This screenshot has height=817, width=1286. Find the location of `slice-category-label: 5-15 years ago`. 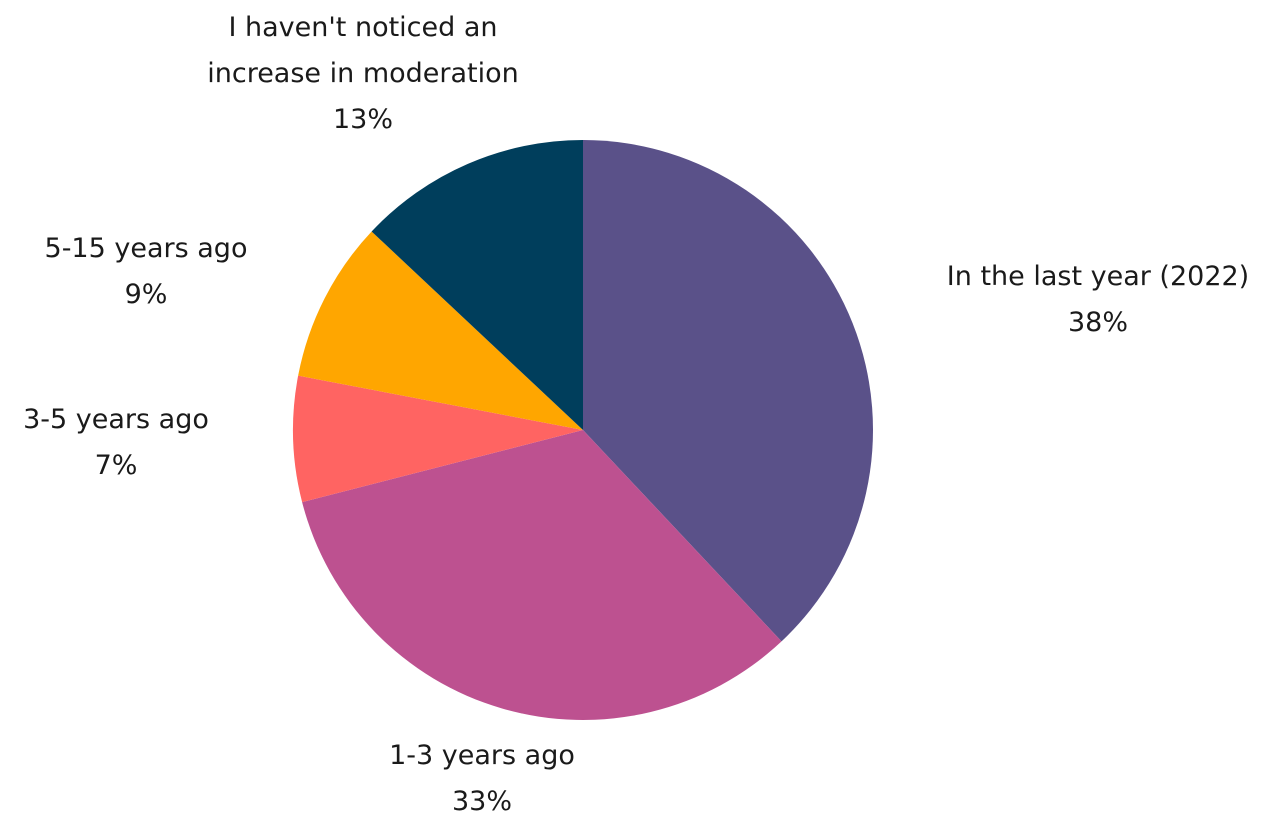

slice-category-label: 5-15 years ago is located at coordinates (146, 248).